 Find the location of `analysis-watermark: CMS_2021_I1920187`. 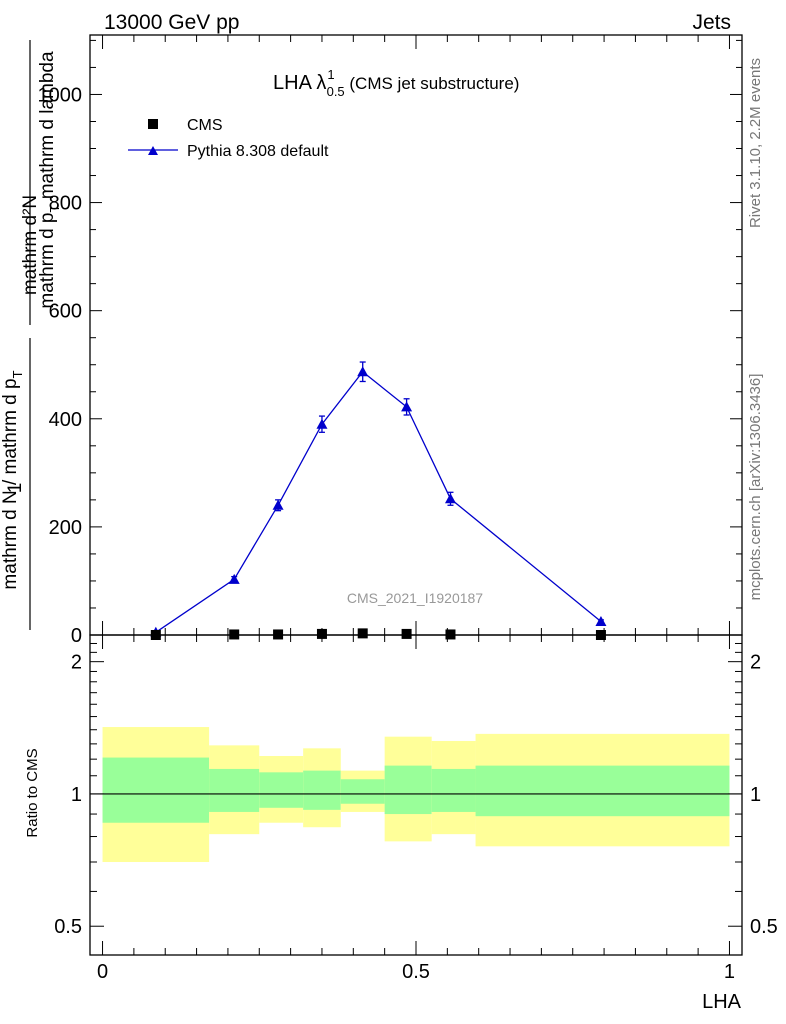

analysis-watermark: CMS_2021_I1920187 is located at coordinates (415, 598).